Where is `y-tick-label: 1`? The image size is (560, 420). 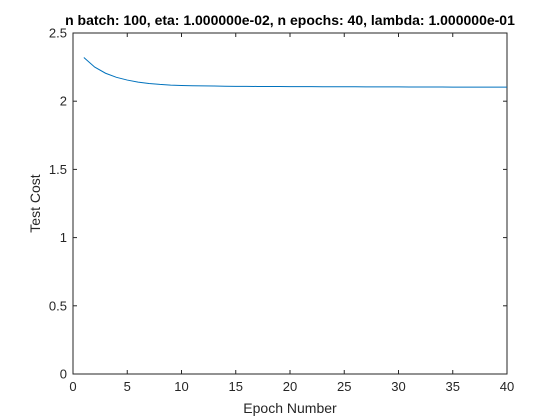 y-tick-label: 1 is located at coordinates (63, 237).